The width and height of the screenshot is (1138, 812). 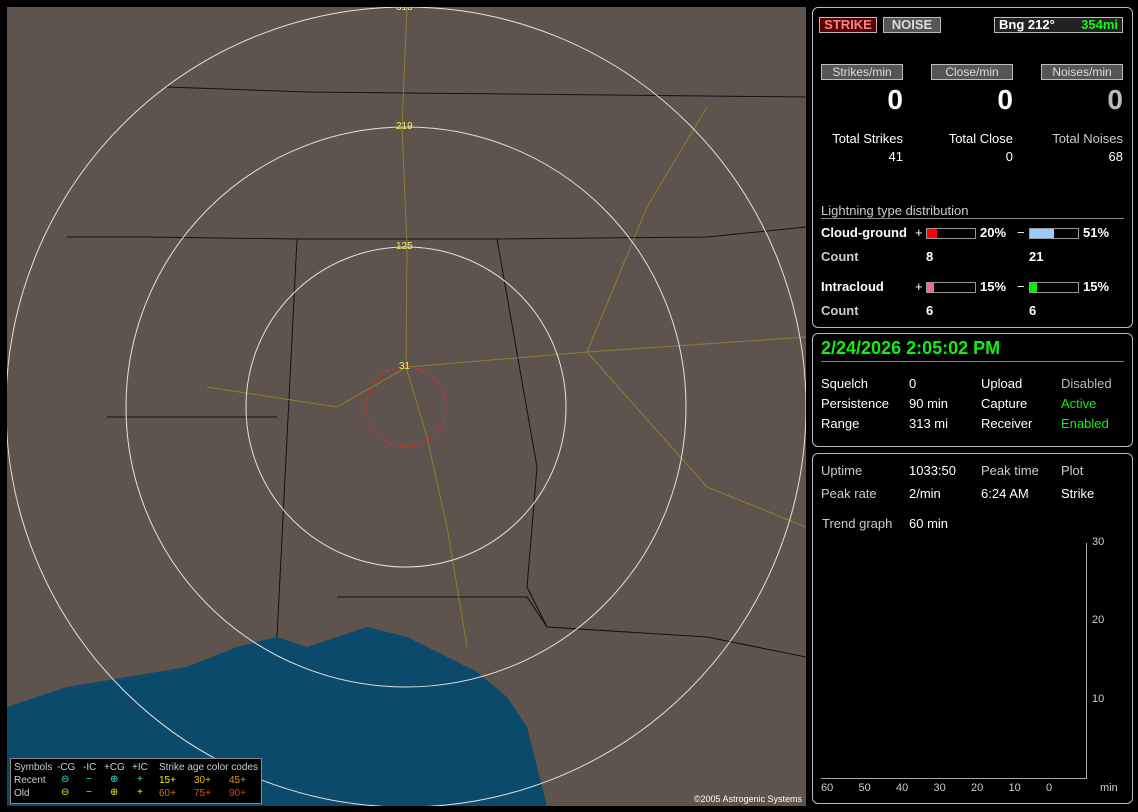 What do you see at coordinates (1078, 493) in the screenshot?
I see `plot-value: Strike` at bounding box center [1078, 493].